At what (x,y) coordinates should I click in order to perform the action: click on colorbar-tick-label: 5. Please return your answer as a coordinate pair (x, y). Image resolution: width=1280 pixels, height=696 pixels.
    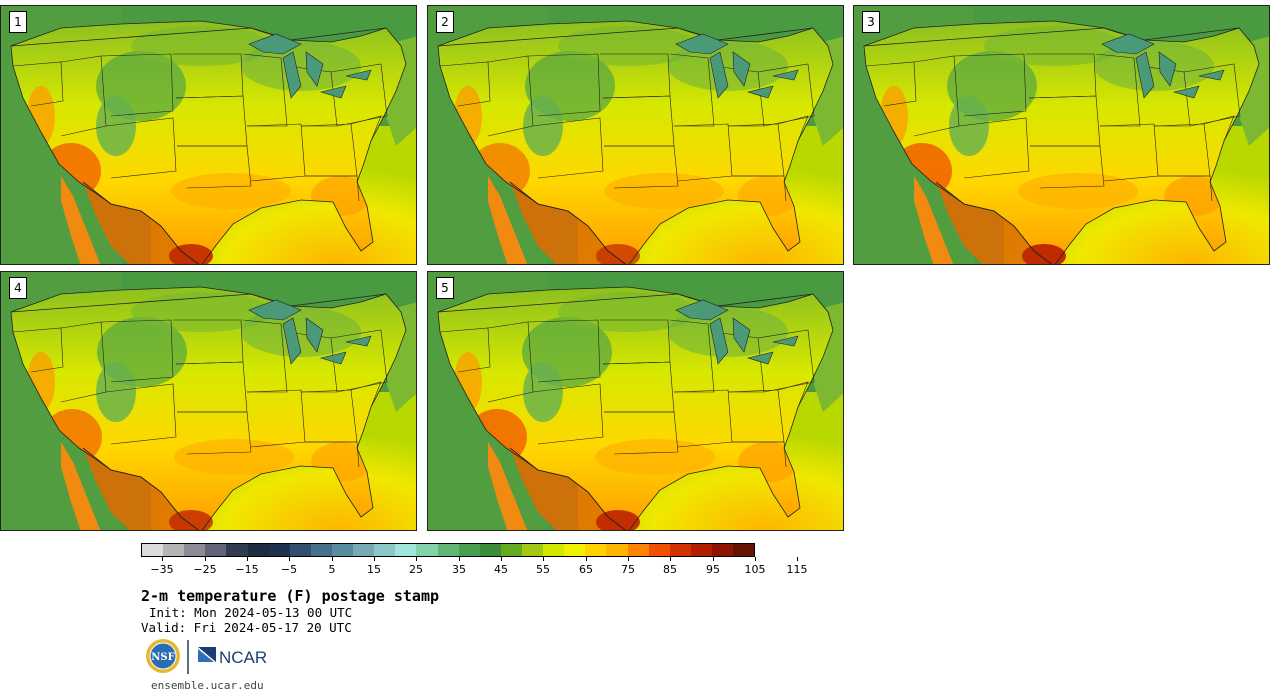
    Looking at the image, I should click on (332, 569).